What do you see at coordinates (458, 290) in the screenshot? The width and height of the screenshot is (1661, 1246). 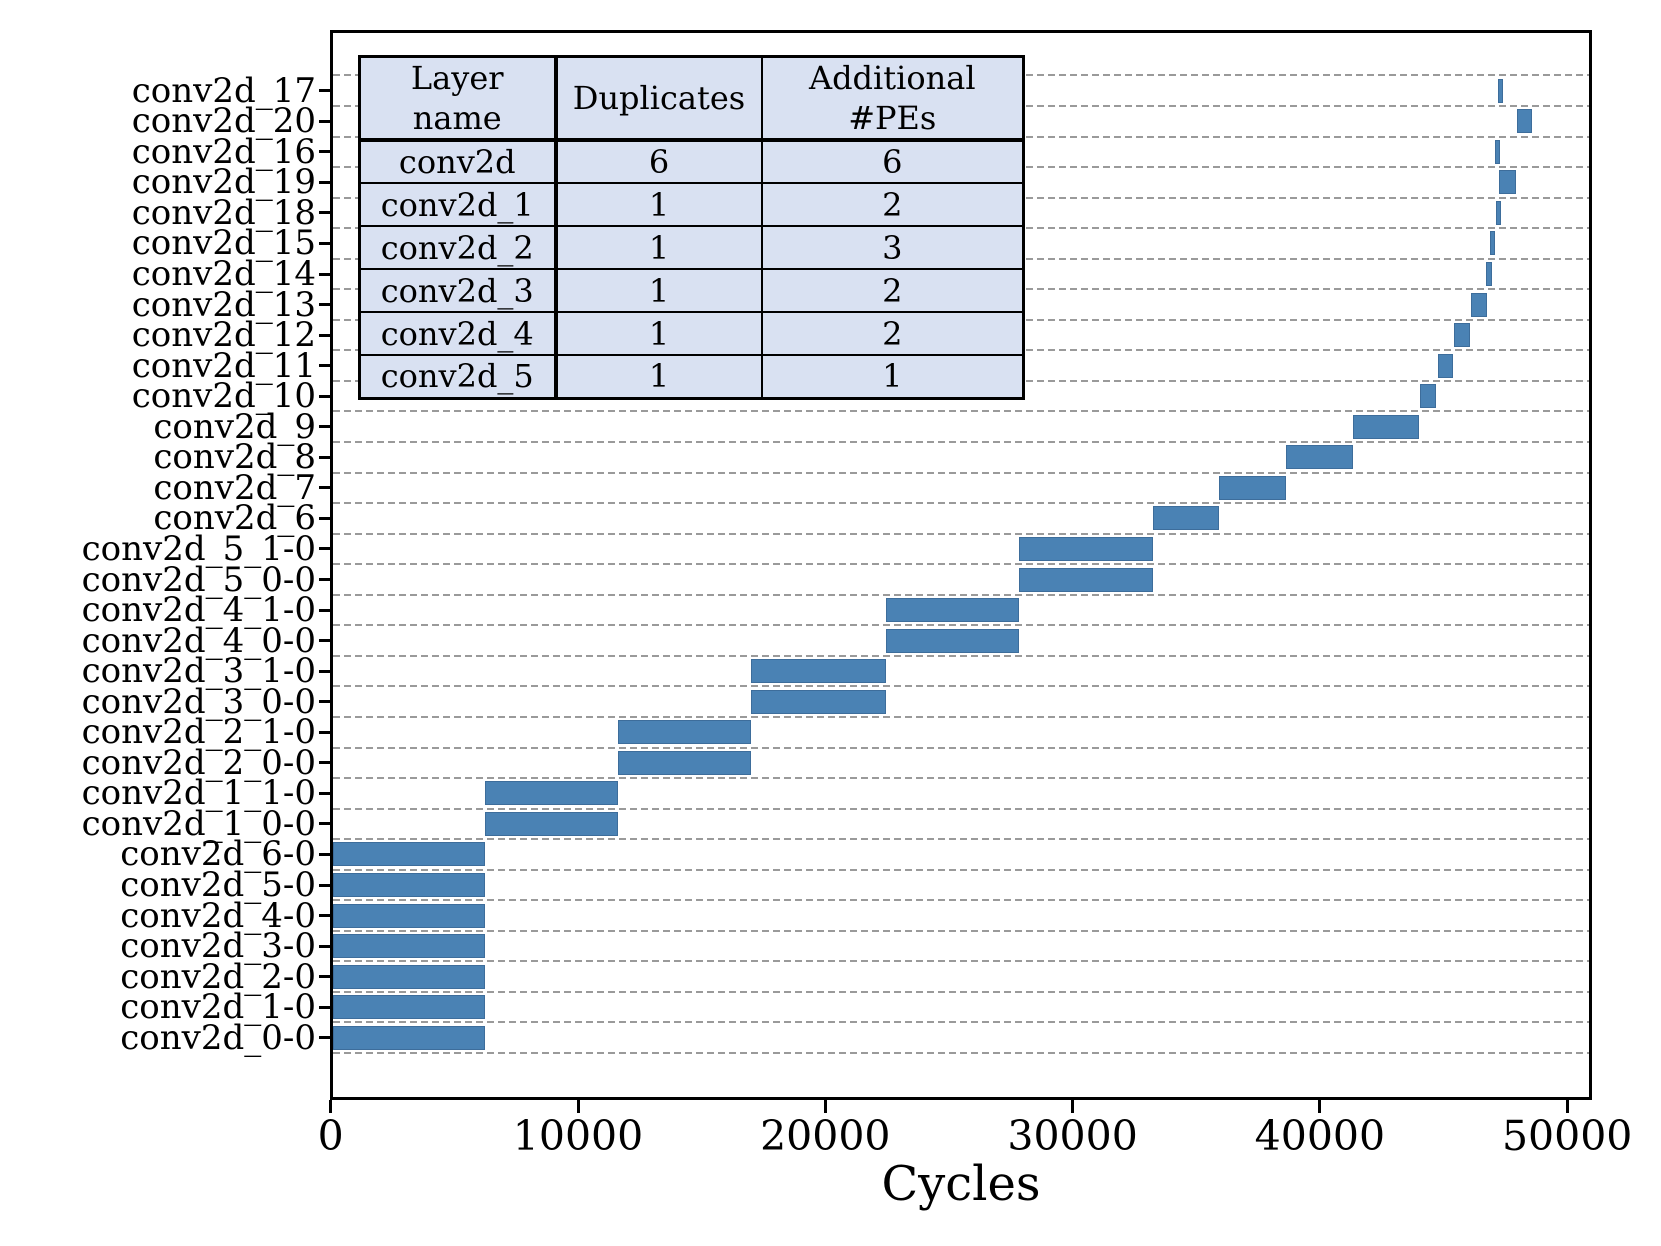 I see `table-cell: conv2d_3` at bounding box center [458, 290].